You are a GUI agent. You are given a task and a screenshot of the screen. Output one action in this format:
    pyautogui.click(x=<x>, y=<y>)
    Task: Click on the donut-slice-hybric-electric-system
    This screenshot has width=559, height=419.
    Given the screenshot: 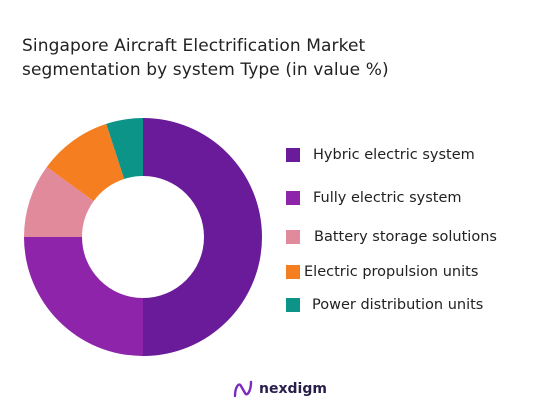 What is the action you would take?
    pyautogui.click(x=202, y=237)
    